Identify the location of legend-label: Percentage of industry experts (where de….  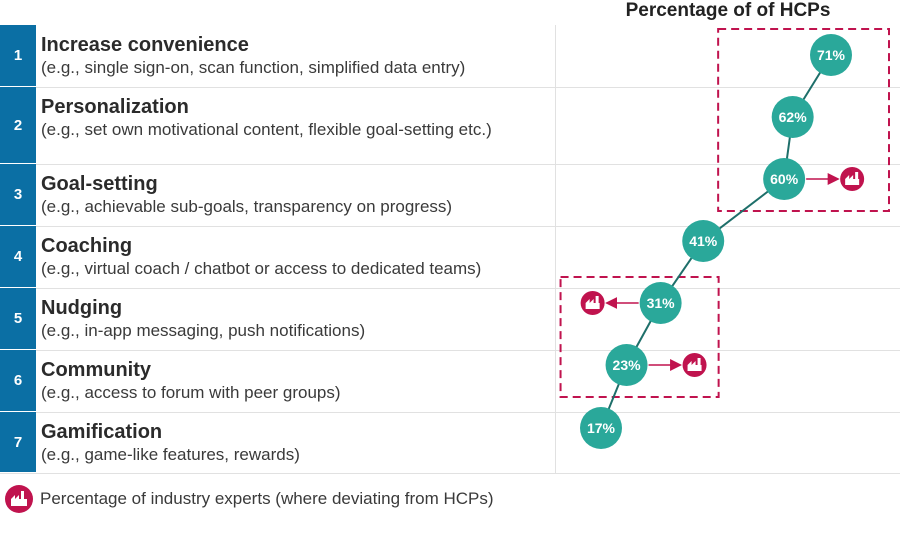
(267, 498).